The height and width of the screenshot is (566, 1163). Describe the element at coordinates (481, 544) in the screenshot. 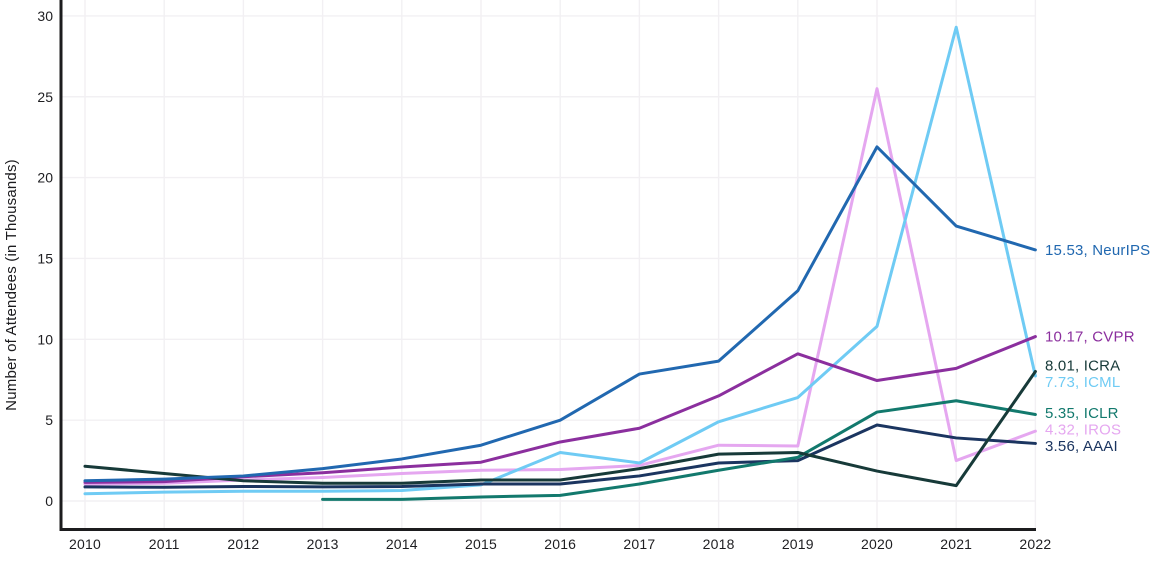

I see `x-tick-label-2015: 2015` at that location.